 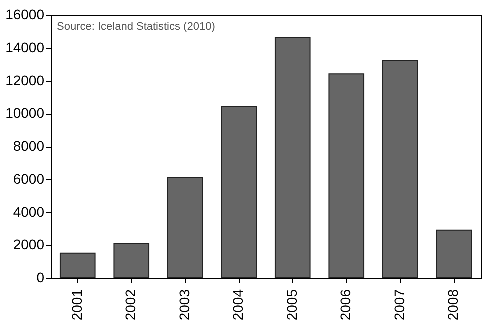 I want to click on x-tick-label: 2003, so click(x=184, y=305).